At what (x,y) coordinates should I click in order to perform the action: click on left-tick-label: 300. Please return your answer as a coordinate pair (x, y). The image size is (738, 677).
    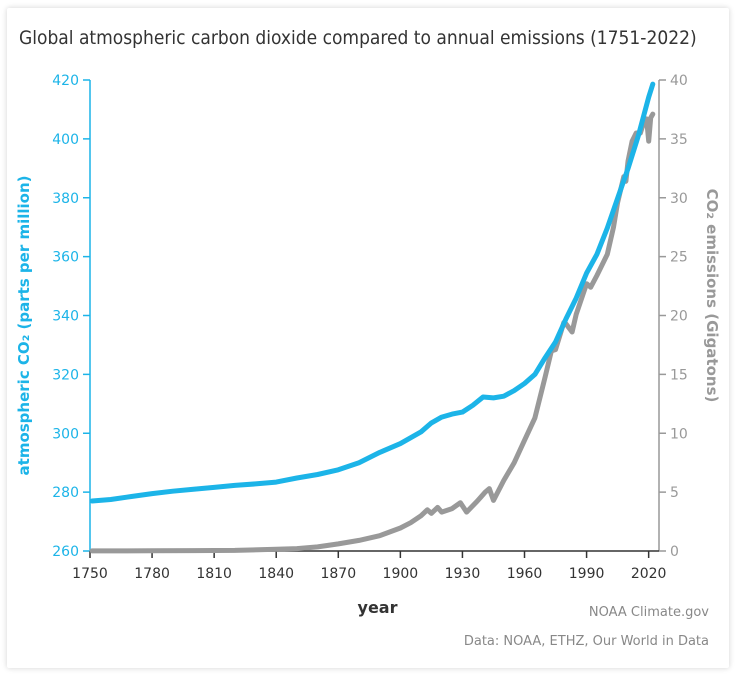
    Looking at the image, I should click on (65, 434).